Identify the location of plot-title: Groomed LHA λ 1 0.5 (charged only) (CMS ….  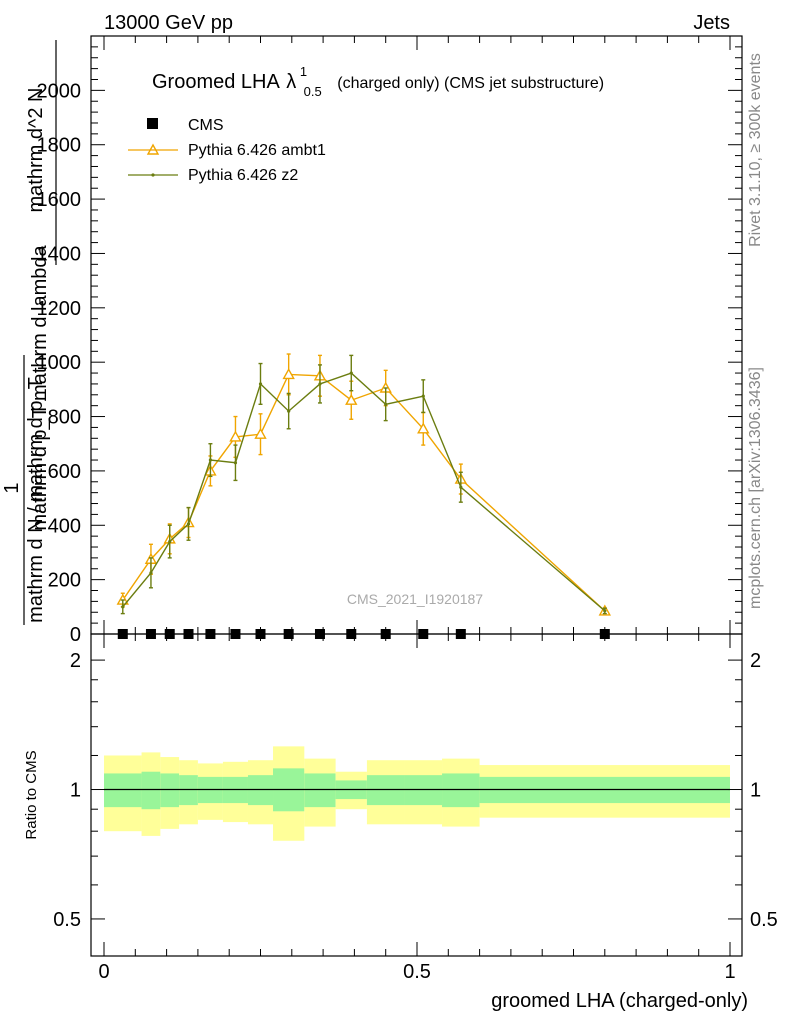
(378, 80).